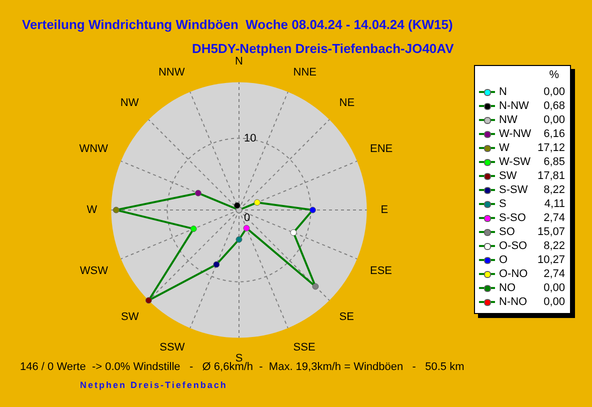 The image size is (592, 407). Describe the element at coordinates (237, 24) in the screenshot. I see `chart-title: Verteilung Windrichtung Windböen Woche 08.04.24 - 14.04.24 (KW15)` at that location.